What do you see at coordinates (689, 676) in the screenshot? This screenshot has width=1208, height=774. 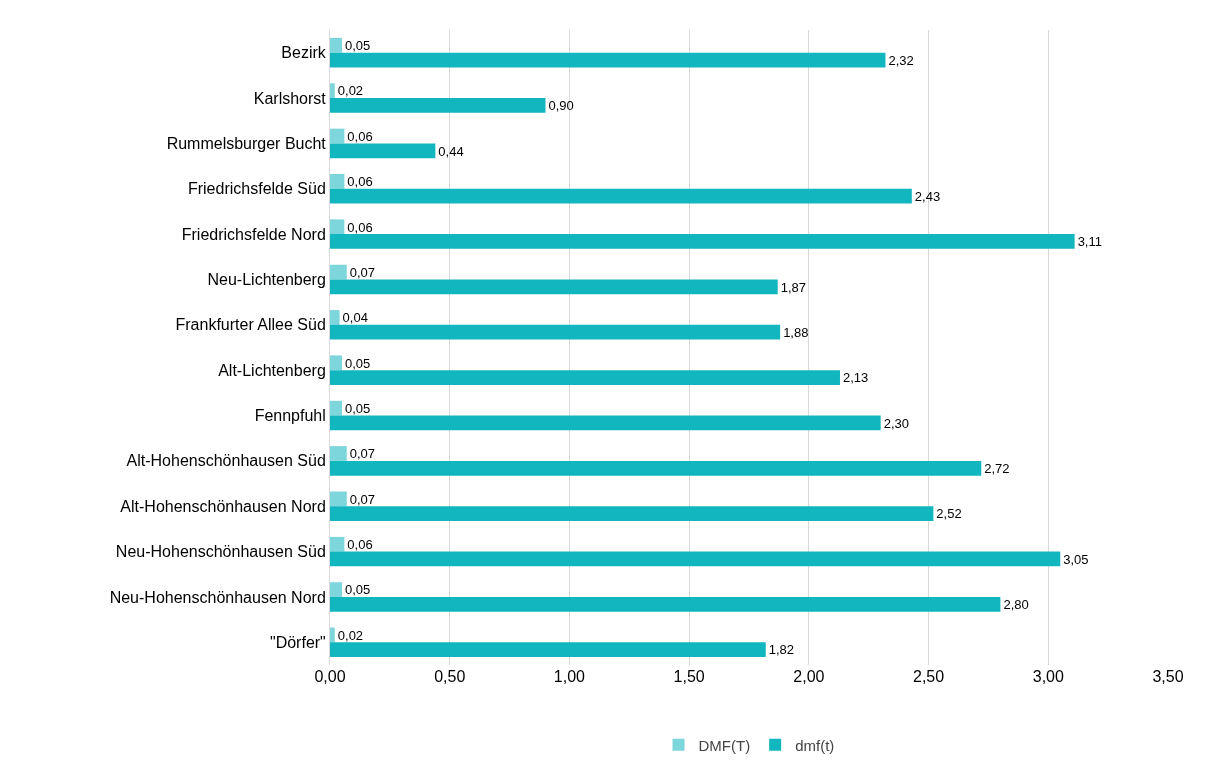 I see `x-tick-label: 1,50` at bounding box center [689, 676].